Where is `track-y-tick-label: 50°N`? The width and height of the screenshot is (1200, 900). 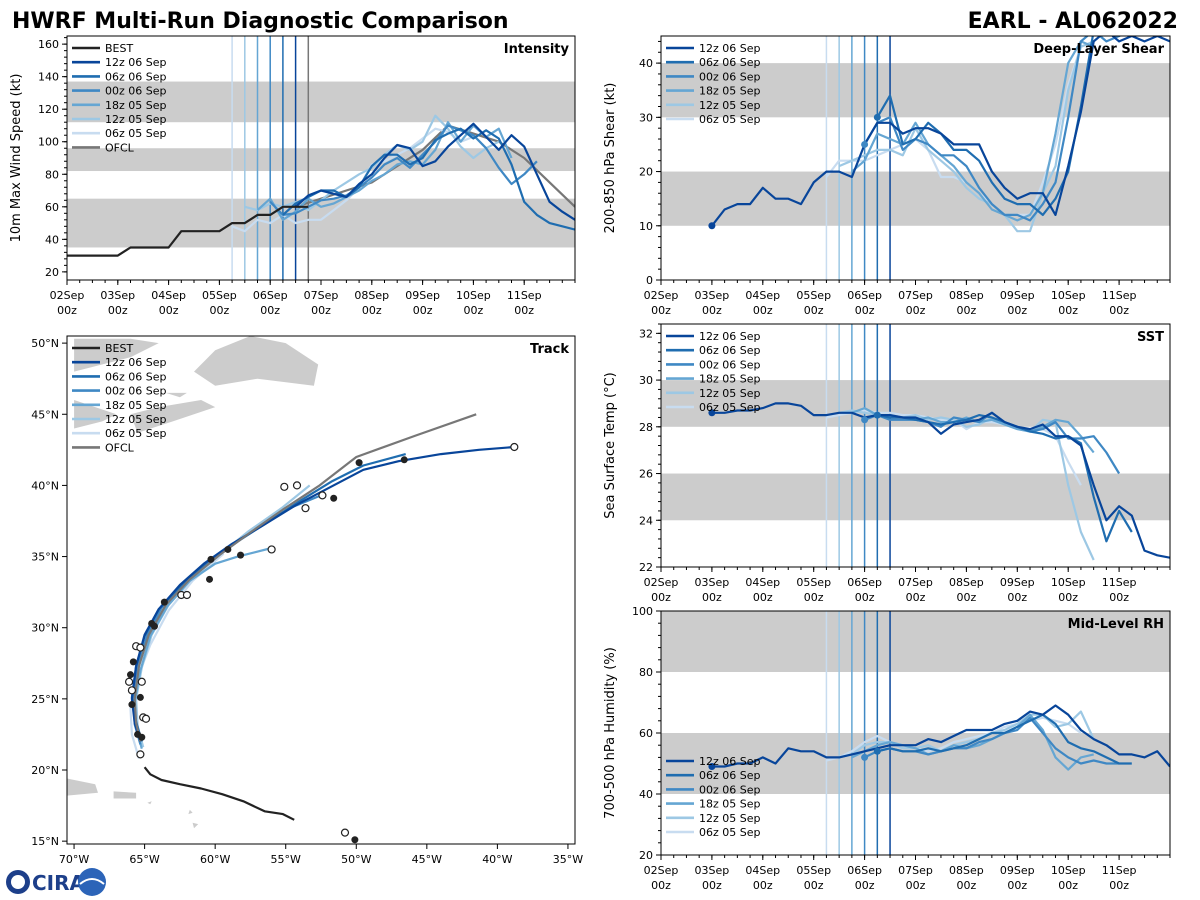 track-y-tick-label: 50°N is located at coordinates (45, 343).